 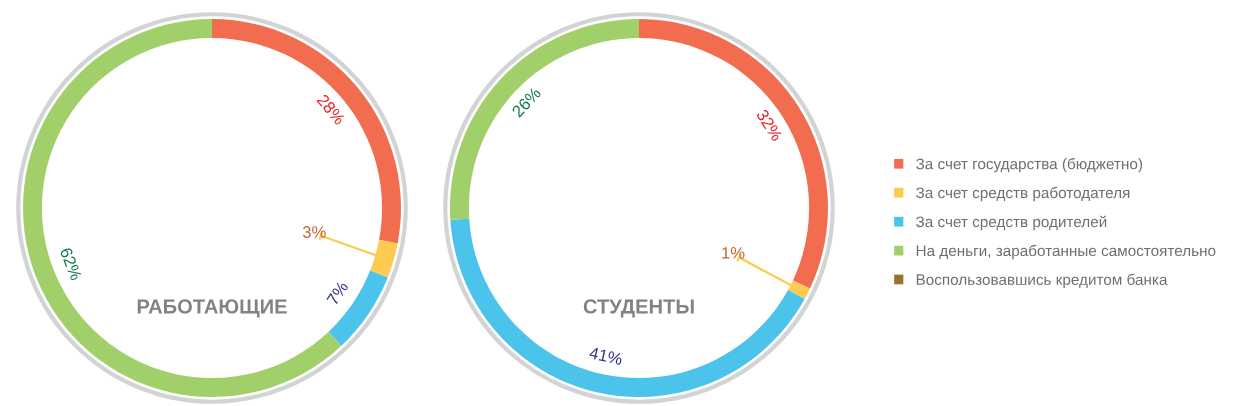 What do you see at coordinates (638, 308) in the screenshot?
I see `text: СТУДЕНТЫ` at bounding box center [638, 308].